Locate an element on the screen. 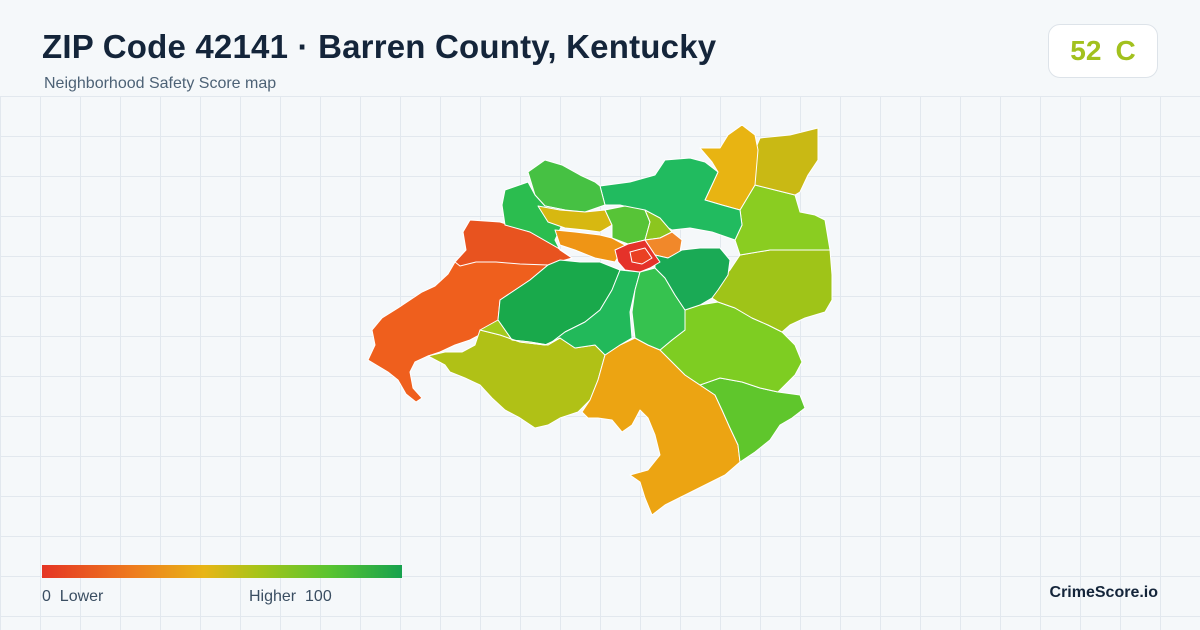 The height and width of the screenshot is (630, 1200). legend-min-label: 0 Lower is located at coordinates (72, 597).